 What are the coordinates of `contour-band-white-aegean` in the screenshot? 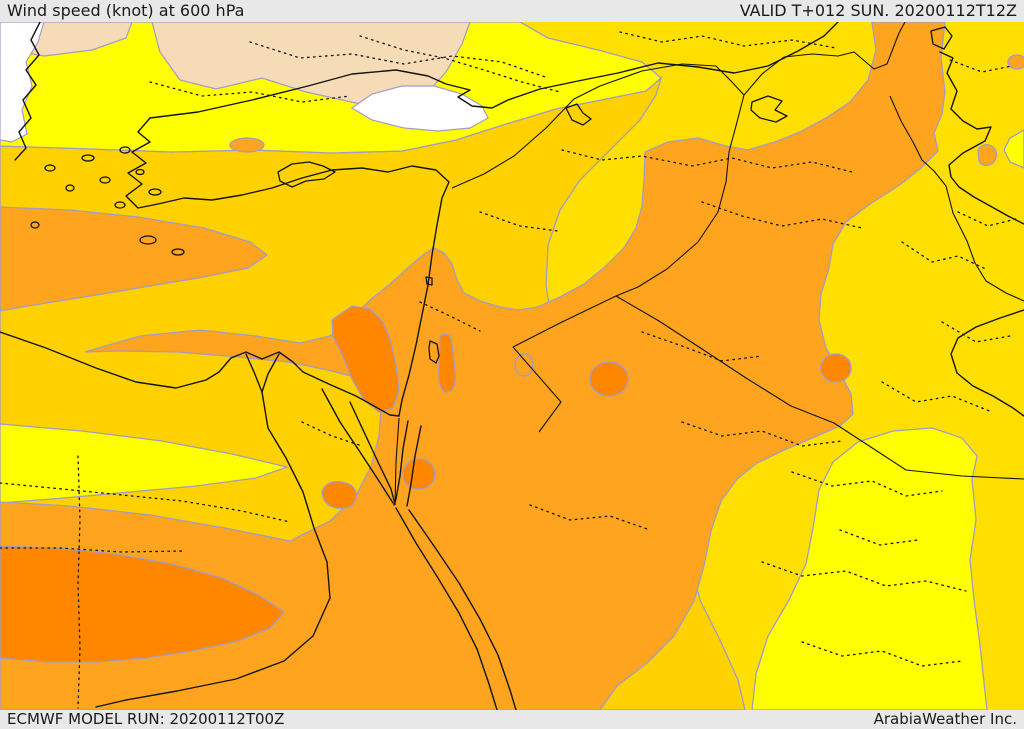 It's located at (22, 82).